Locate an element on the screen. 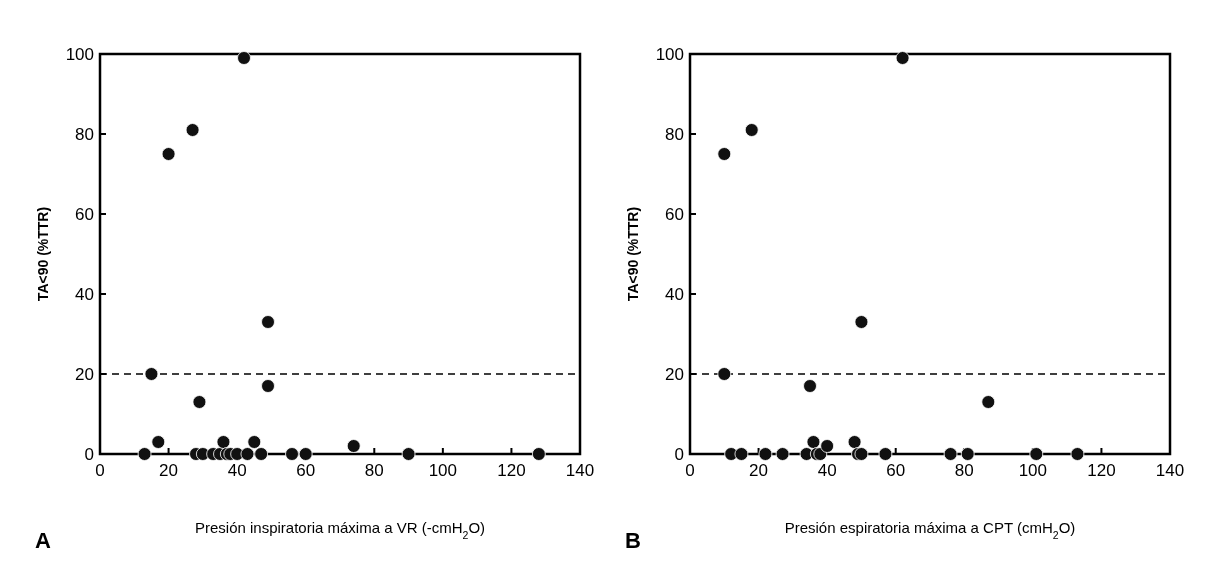 The width and height of the screenshot is (1219, 562). x-axis-title: Presión espiratoria máxima a CPT (cmH$_{2}$O) is located at coordinates (930, 530).